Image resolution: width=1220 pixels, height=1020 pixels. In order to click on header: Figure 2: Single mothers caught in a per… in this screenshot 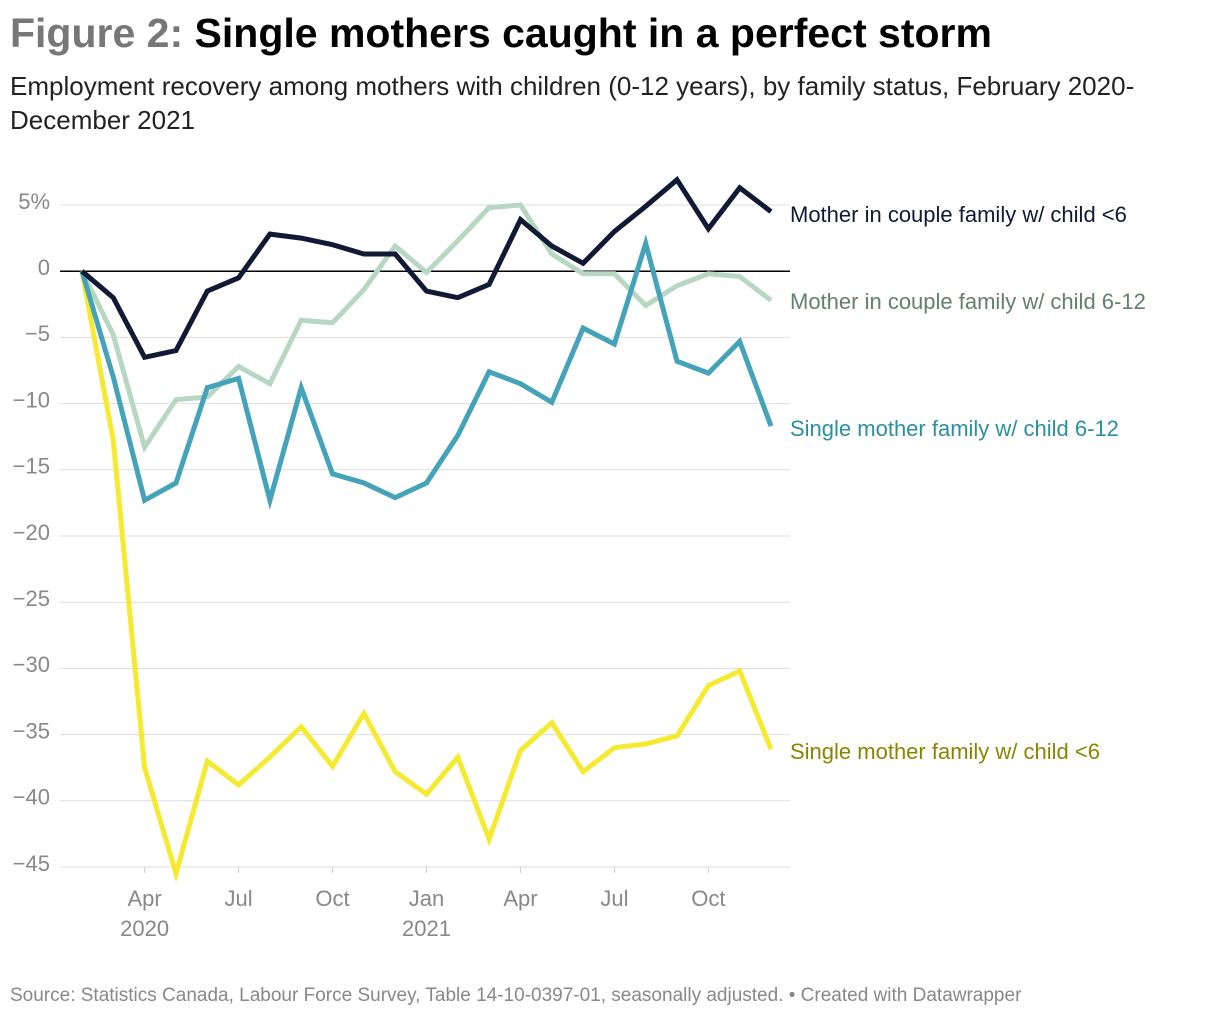, I will do `click(600, 73)`.